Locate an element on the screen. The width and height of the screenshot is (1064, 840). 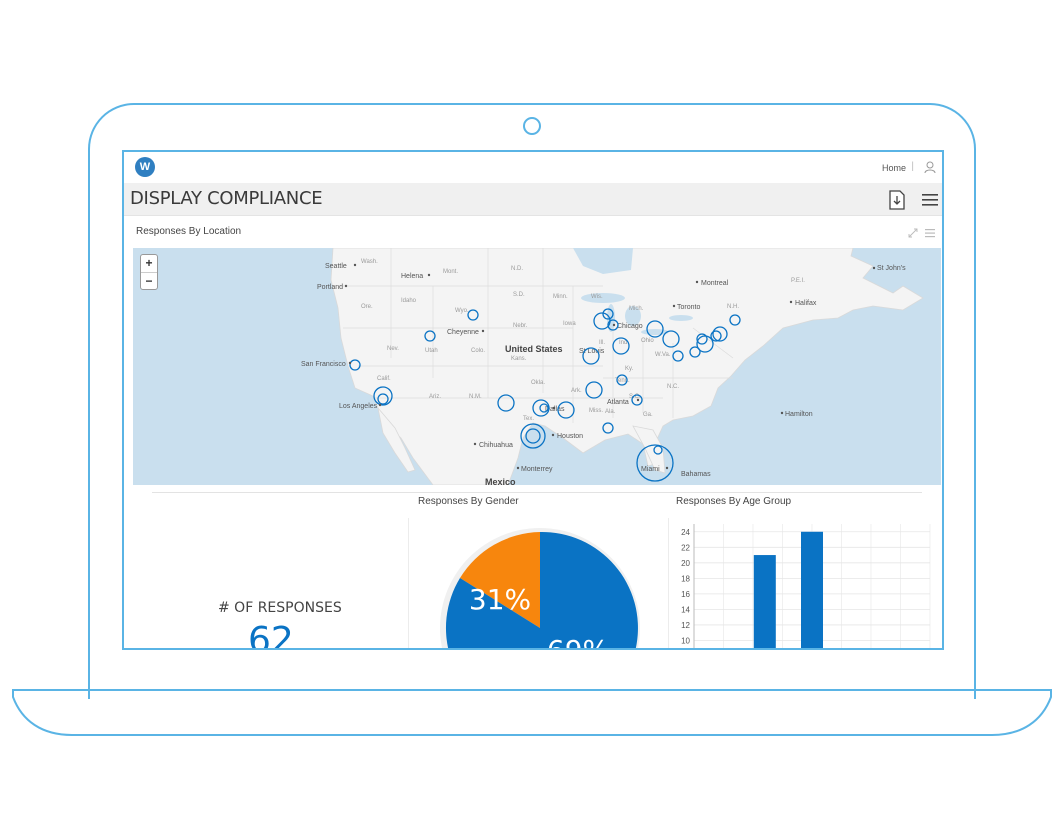
circle-ark is located at coordinates (594, 390).